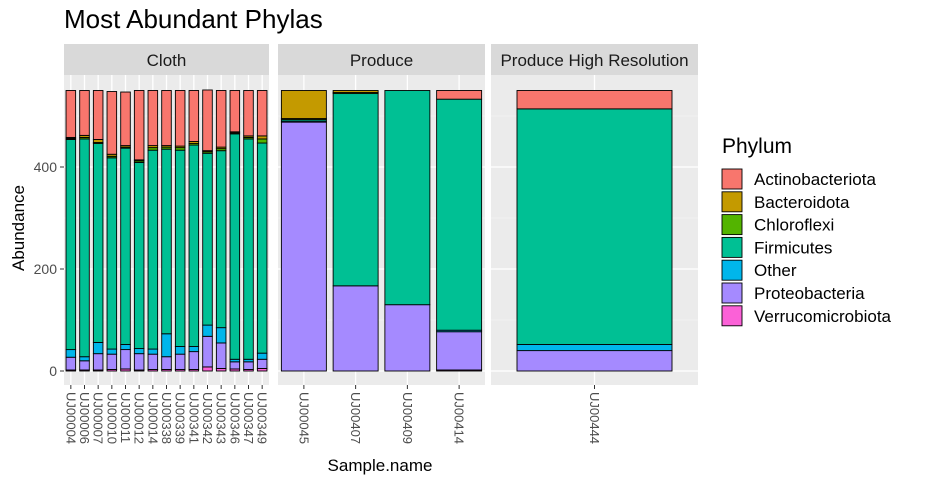  What do you see at coordinates (594, 60) in the screenshot?
I see `facet-strip-label: Produce High Resolution` at bounding box center [594, 60].